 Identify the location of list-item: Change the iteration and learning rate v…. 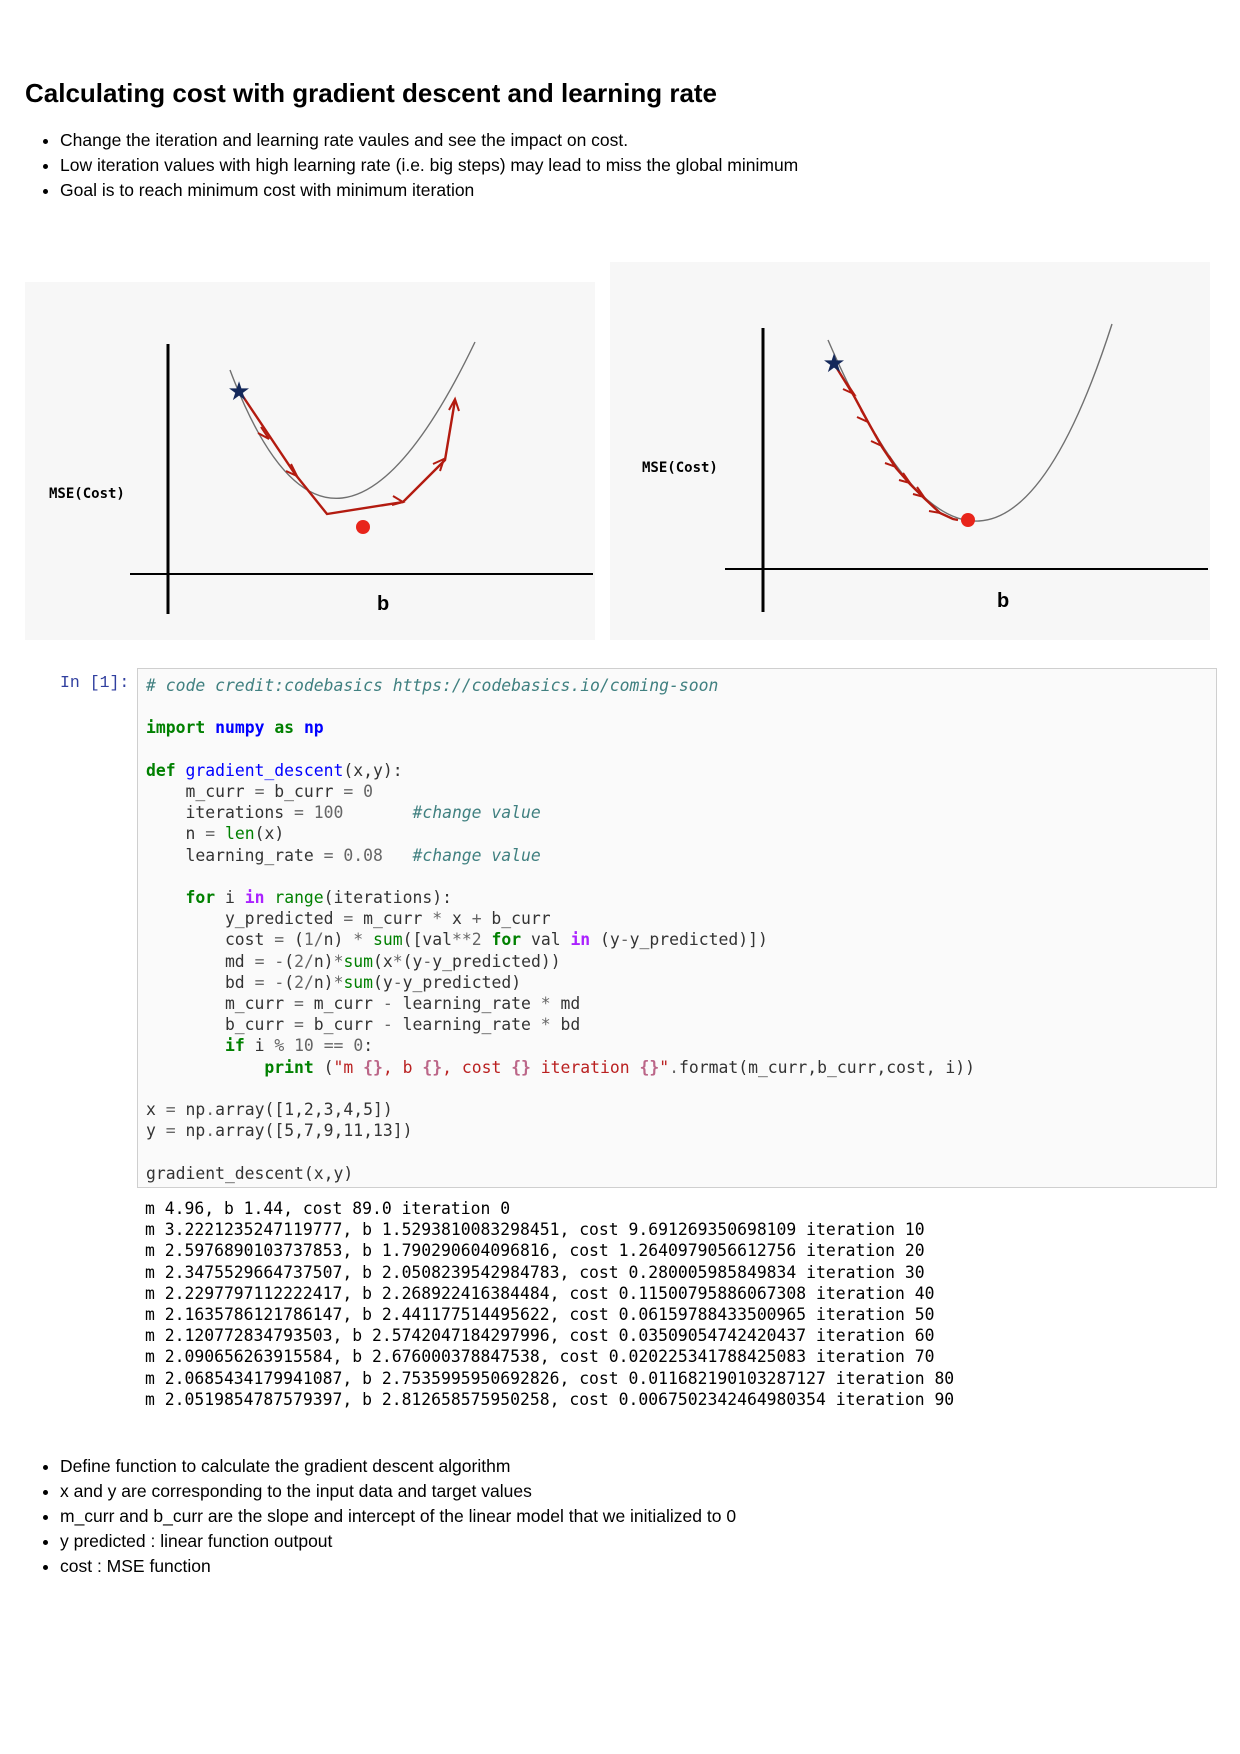
(429, 140).